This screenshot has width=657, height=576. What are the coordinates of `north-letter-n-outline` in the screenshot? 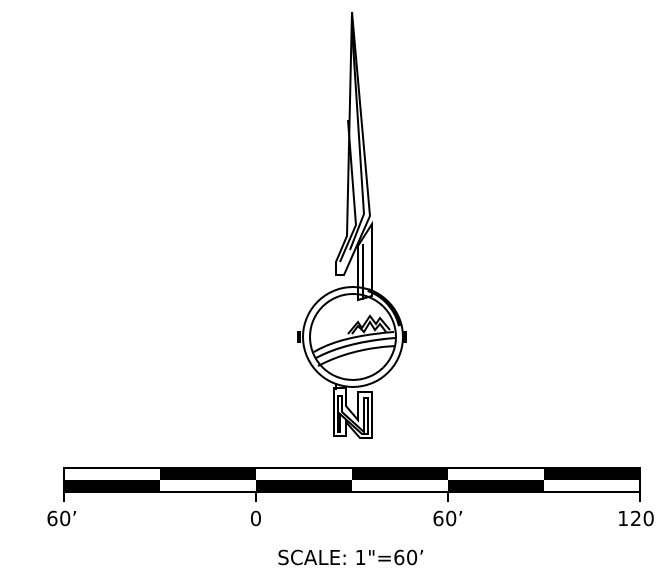 It's located at (353, 413).